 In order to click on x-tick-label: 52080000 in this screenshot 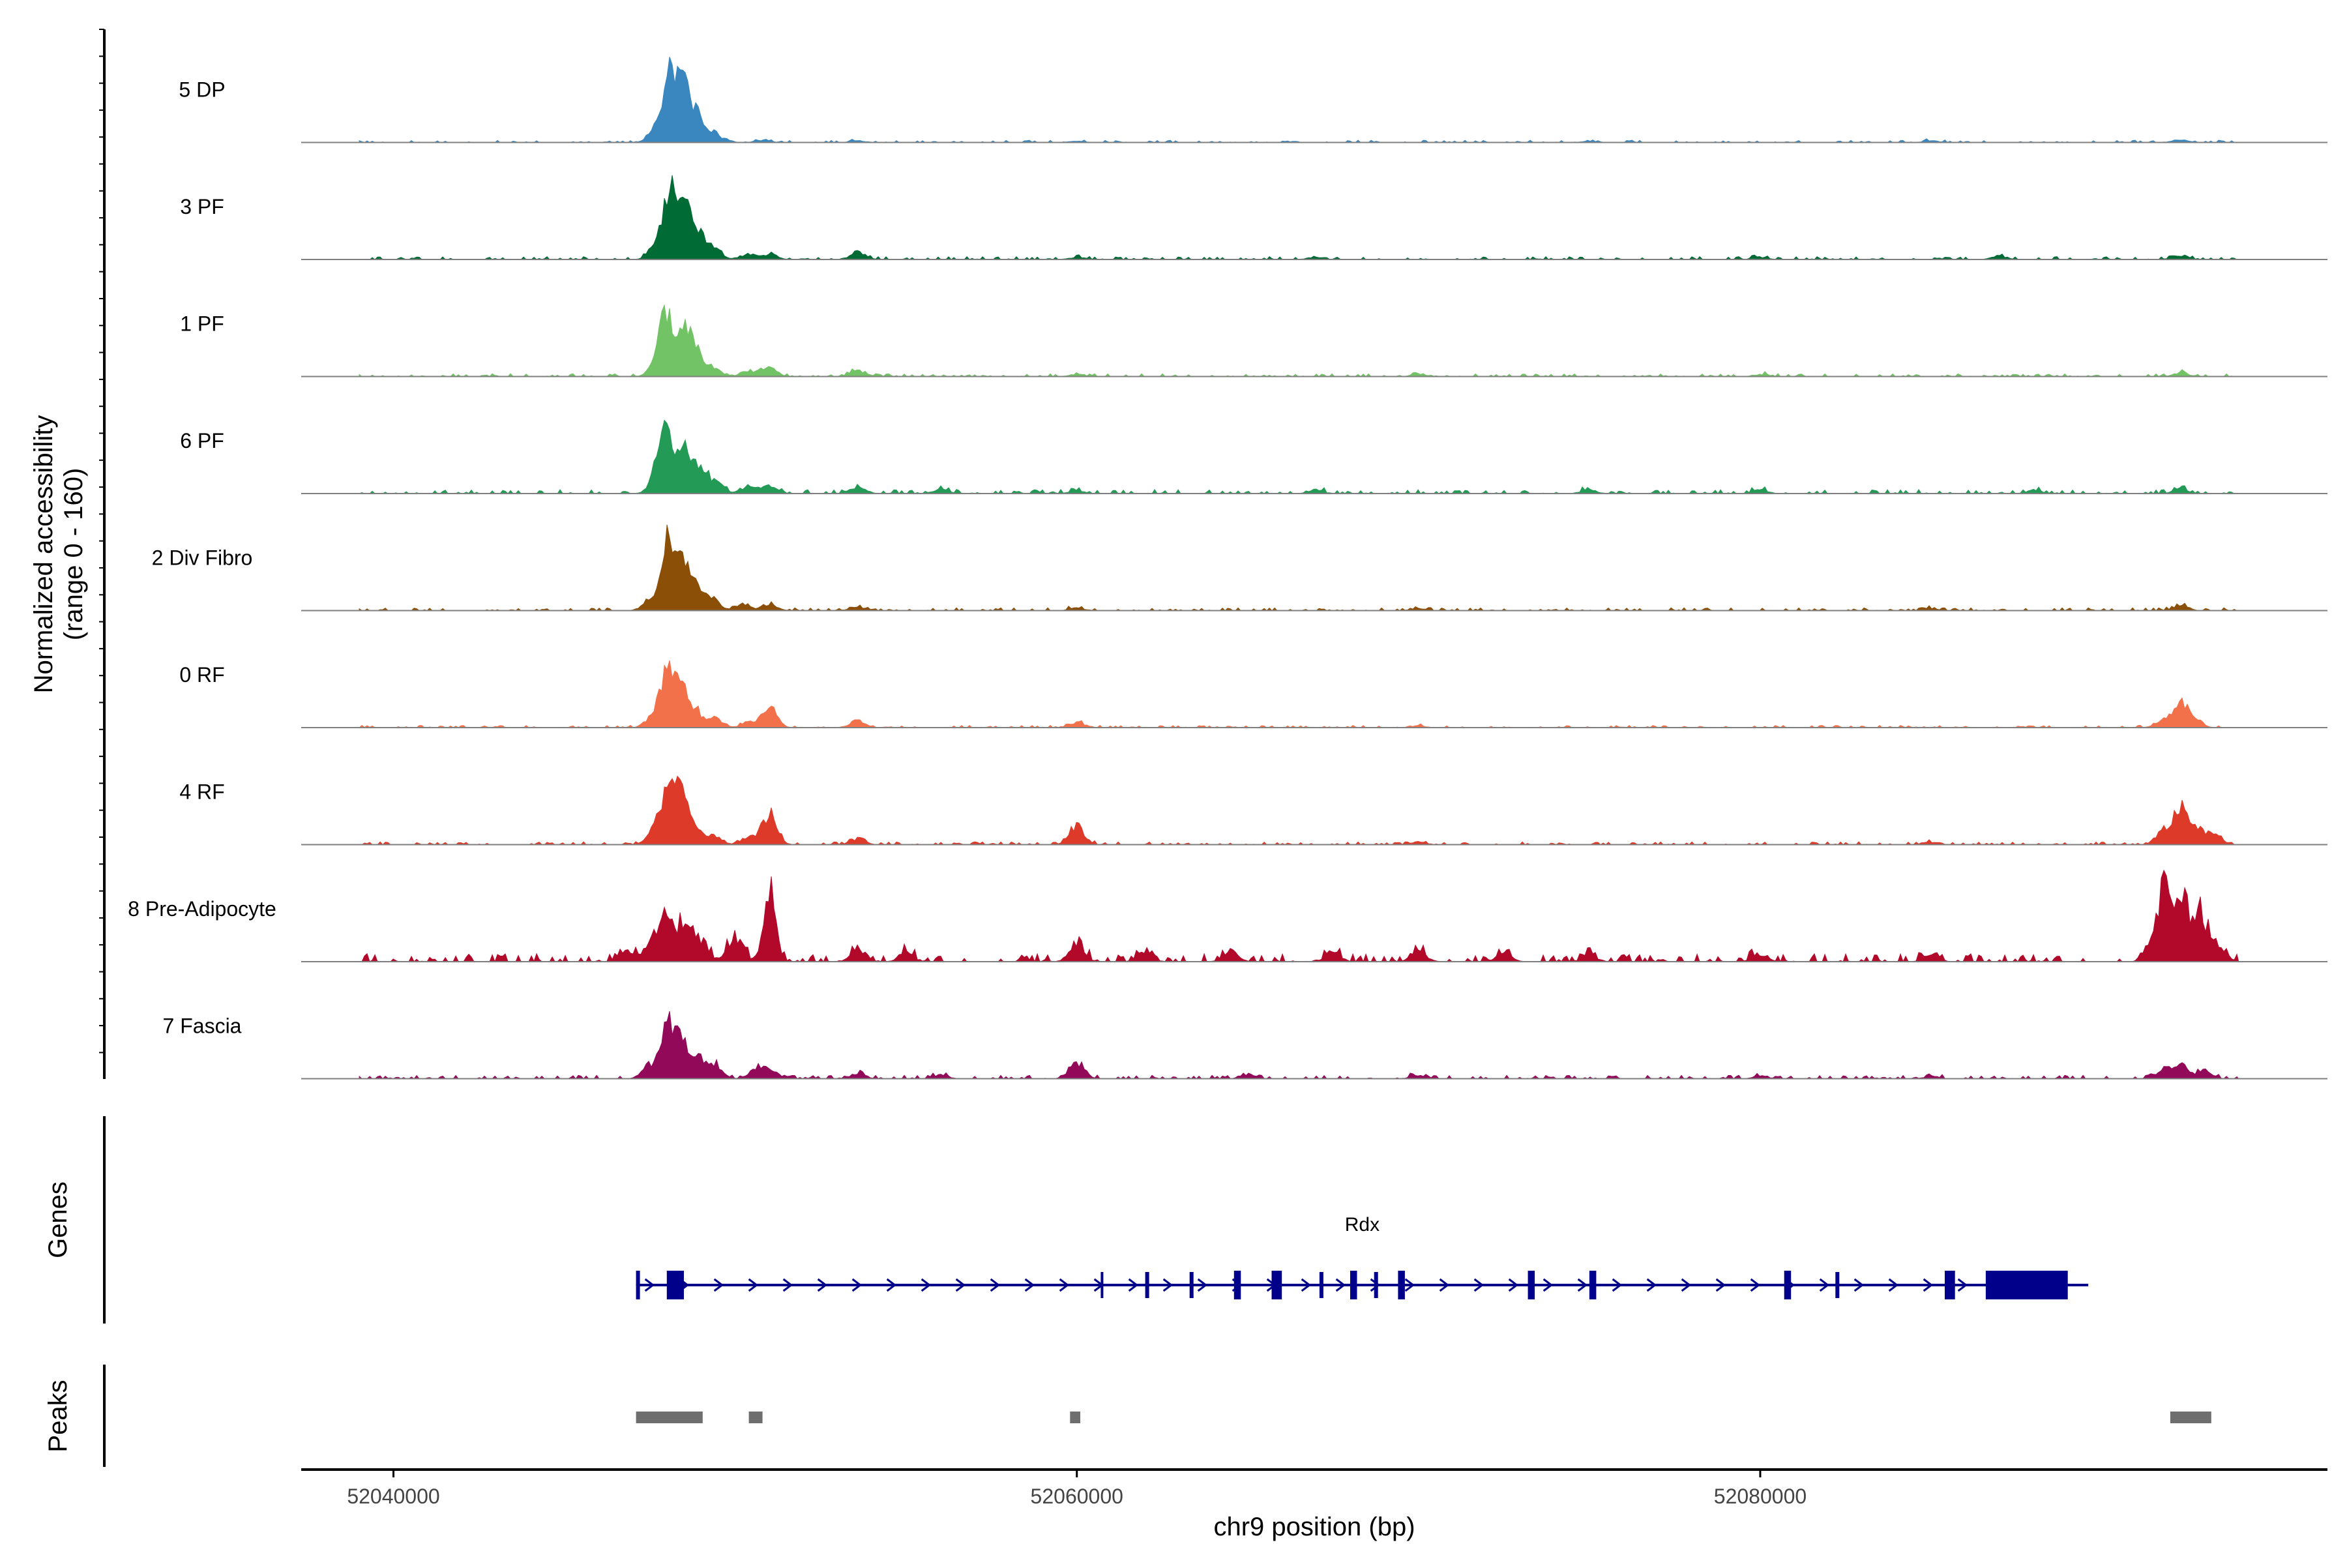, I will do `click(1760, 1497)`.